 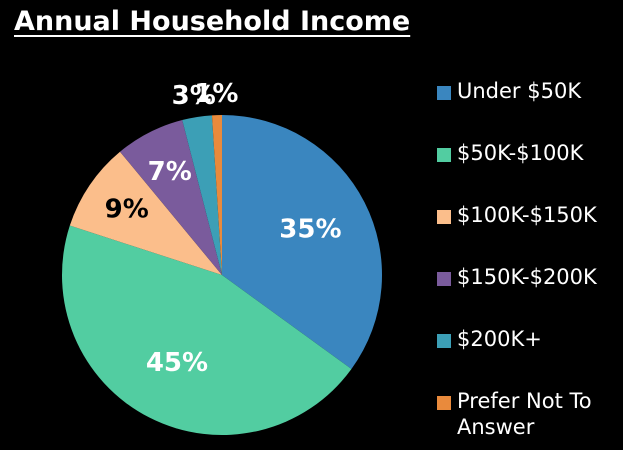 What do you see at coordinates (216, 94) in the screenshot?
I see `data-label: 1%` at bounding box center [216, 94].